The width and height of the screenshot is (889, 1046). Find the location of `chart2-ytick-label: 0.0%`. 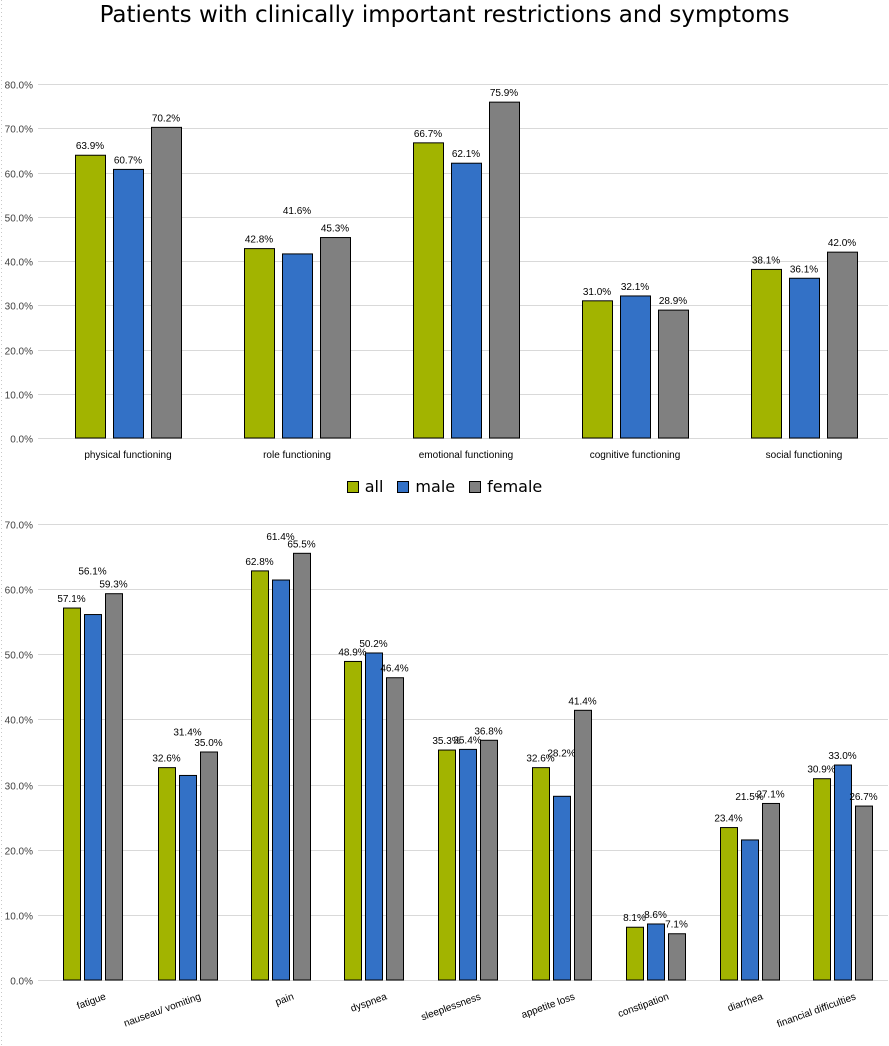

chart2-ytick-label: 0.0% is located at coordinates (21, 982).